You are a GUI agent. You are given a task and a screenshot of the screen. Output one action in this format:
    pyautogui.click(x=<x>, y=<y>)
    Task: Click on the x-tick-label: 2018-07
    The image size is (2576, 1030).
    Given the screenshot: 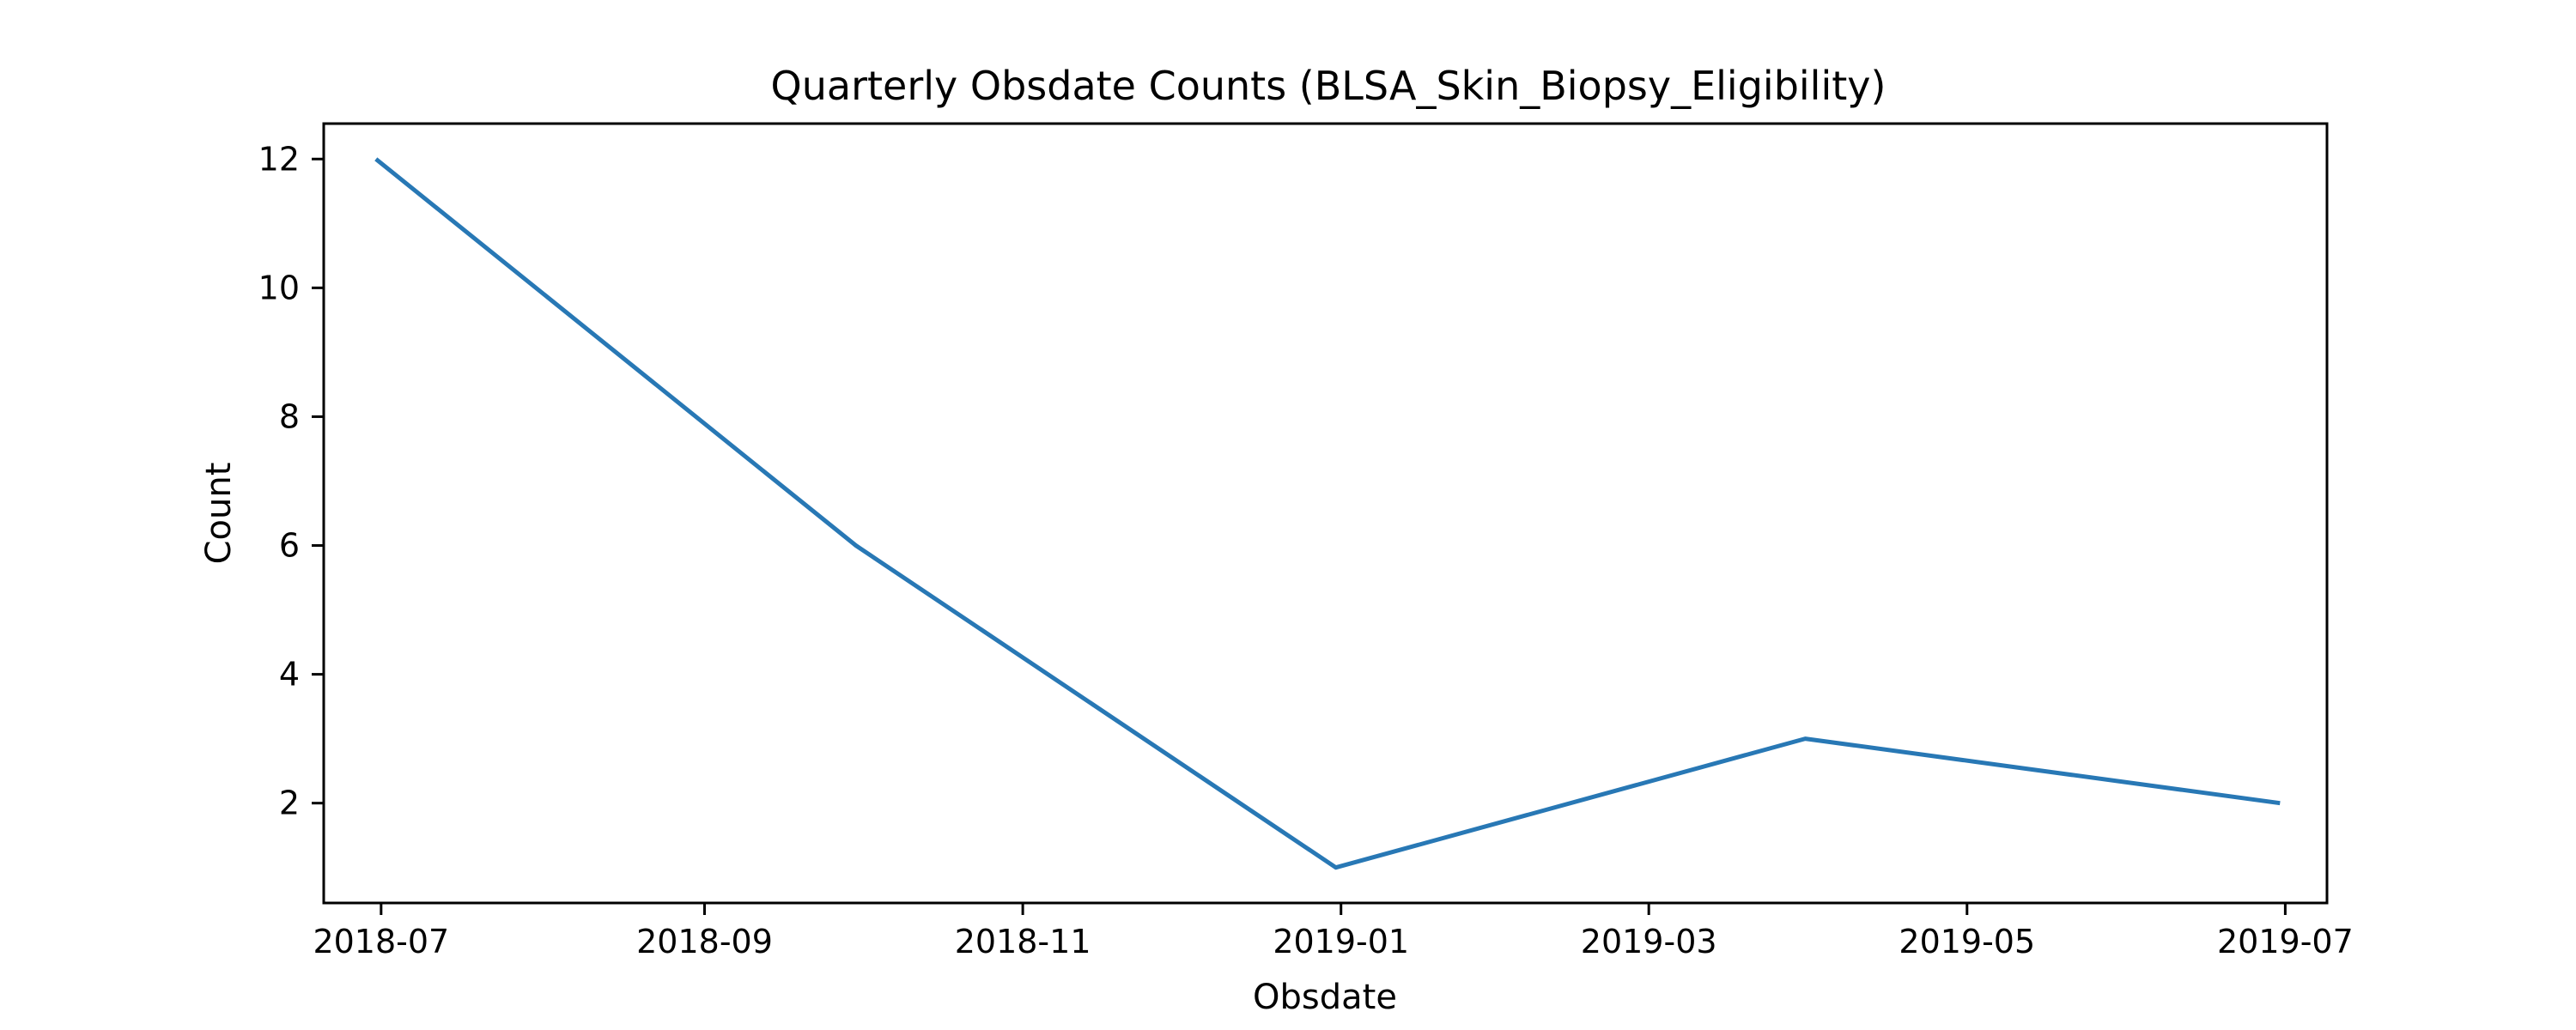 What is the action you would take?
    pyautogui.click(x=381, y=941)
    